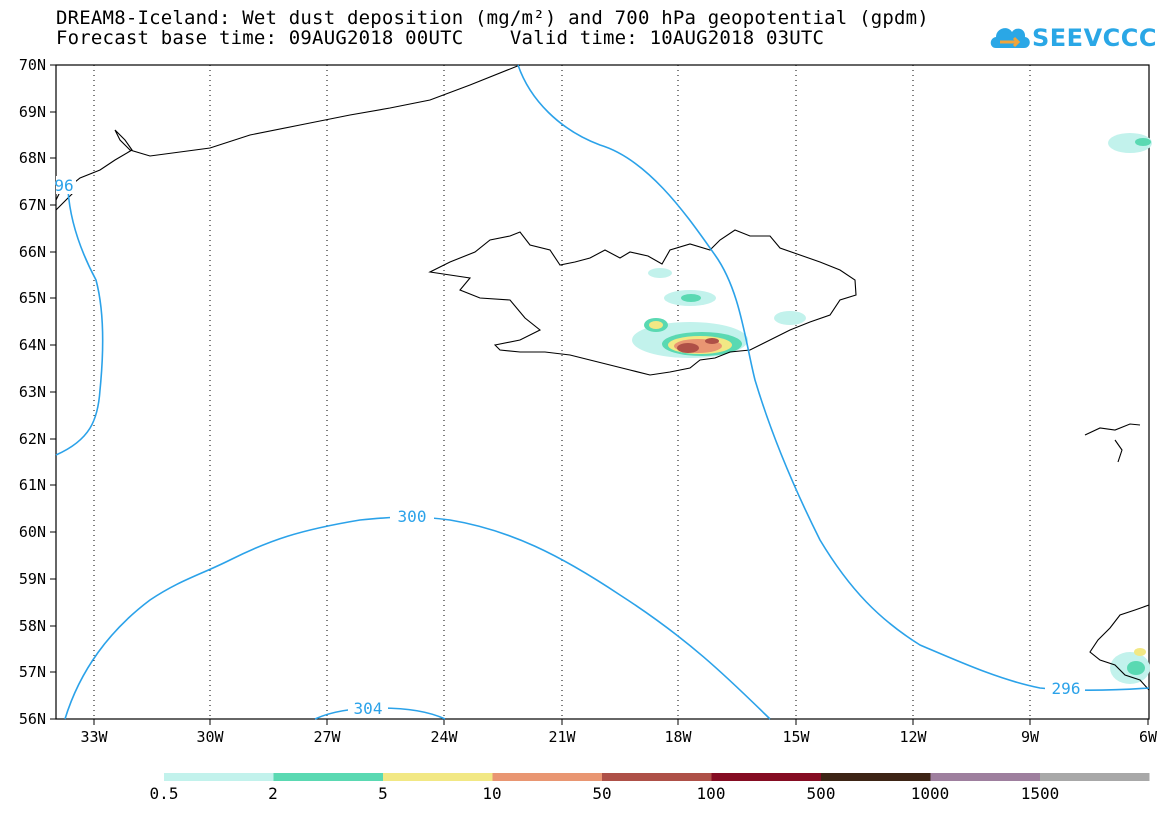  What do you see at coordinates (1066, 688) in the screenshot?
I see `contour-label-296: 296` at bounding box center [1066, 688].